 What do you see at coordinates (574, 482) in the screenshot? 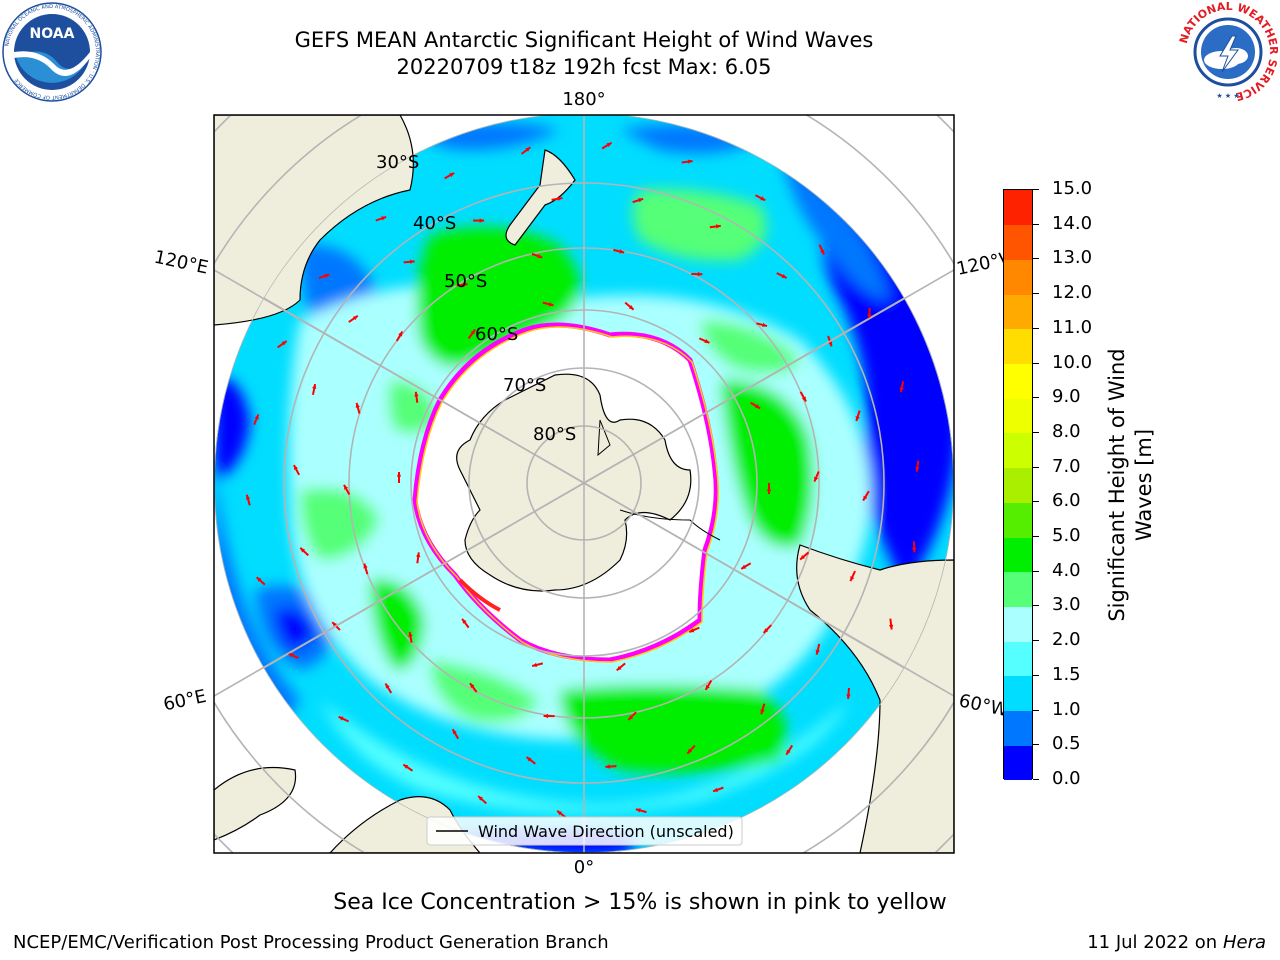
I see `land-antarctica` at bounding box center [574, 482].